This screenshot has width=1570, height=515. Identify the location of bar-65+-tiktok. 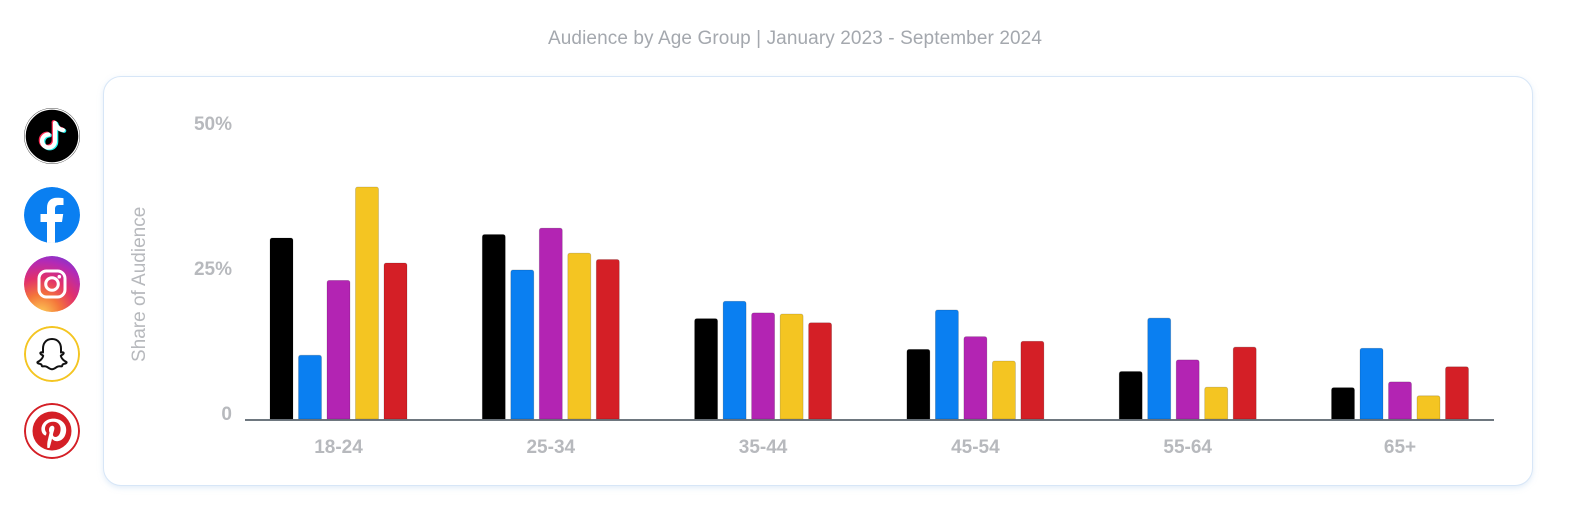
(1343, 403).